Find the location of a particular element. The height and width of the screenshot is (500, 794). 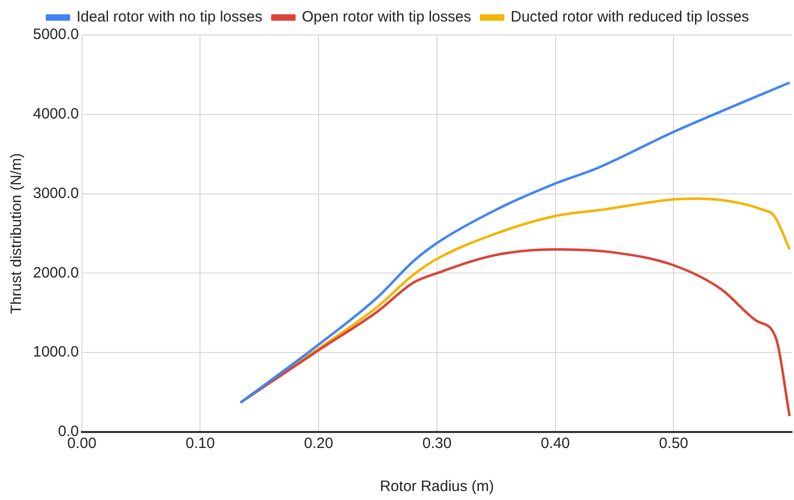

legend-label: Ideal rotor with no tip losses is located at coordinates (169, 17).